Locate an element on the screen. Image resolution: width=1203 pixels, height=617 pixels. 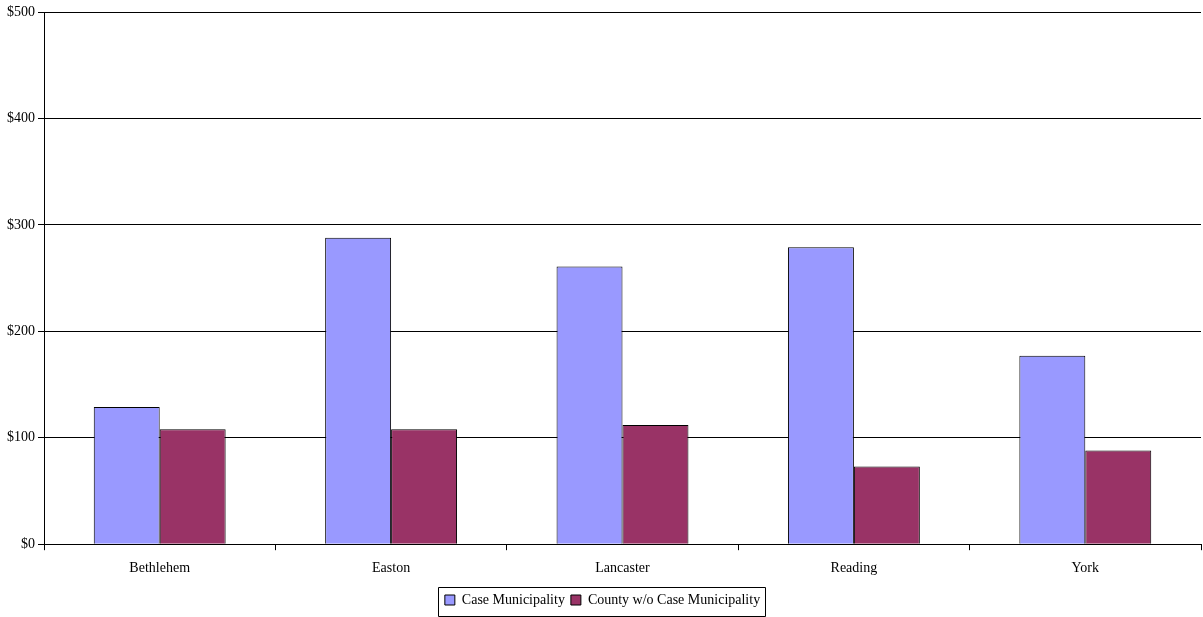
y-tick-label: $300 is located at coordinates (21, 224).